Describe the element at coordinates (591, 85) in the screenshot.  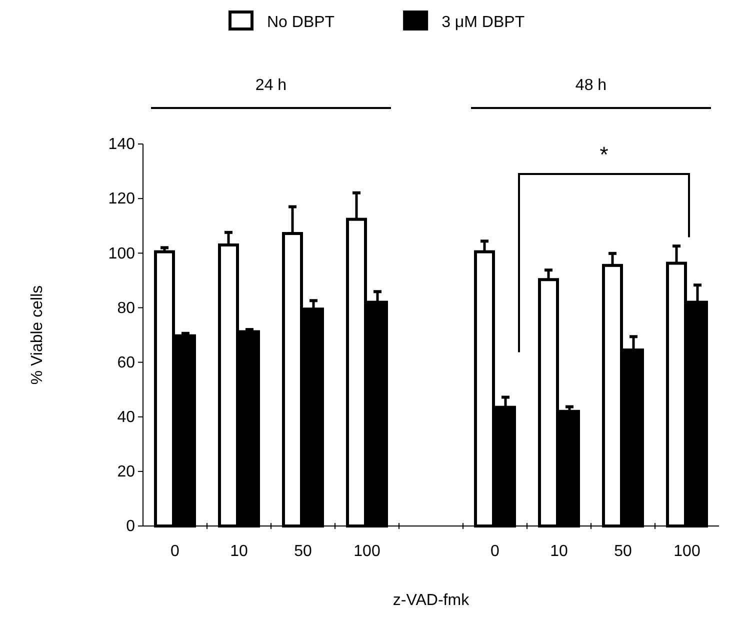
I see `text: 48 h` at that location.